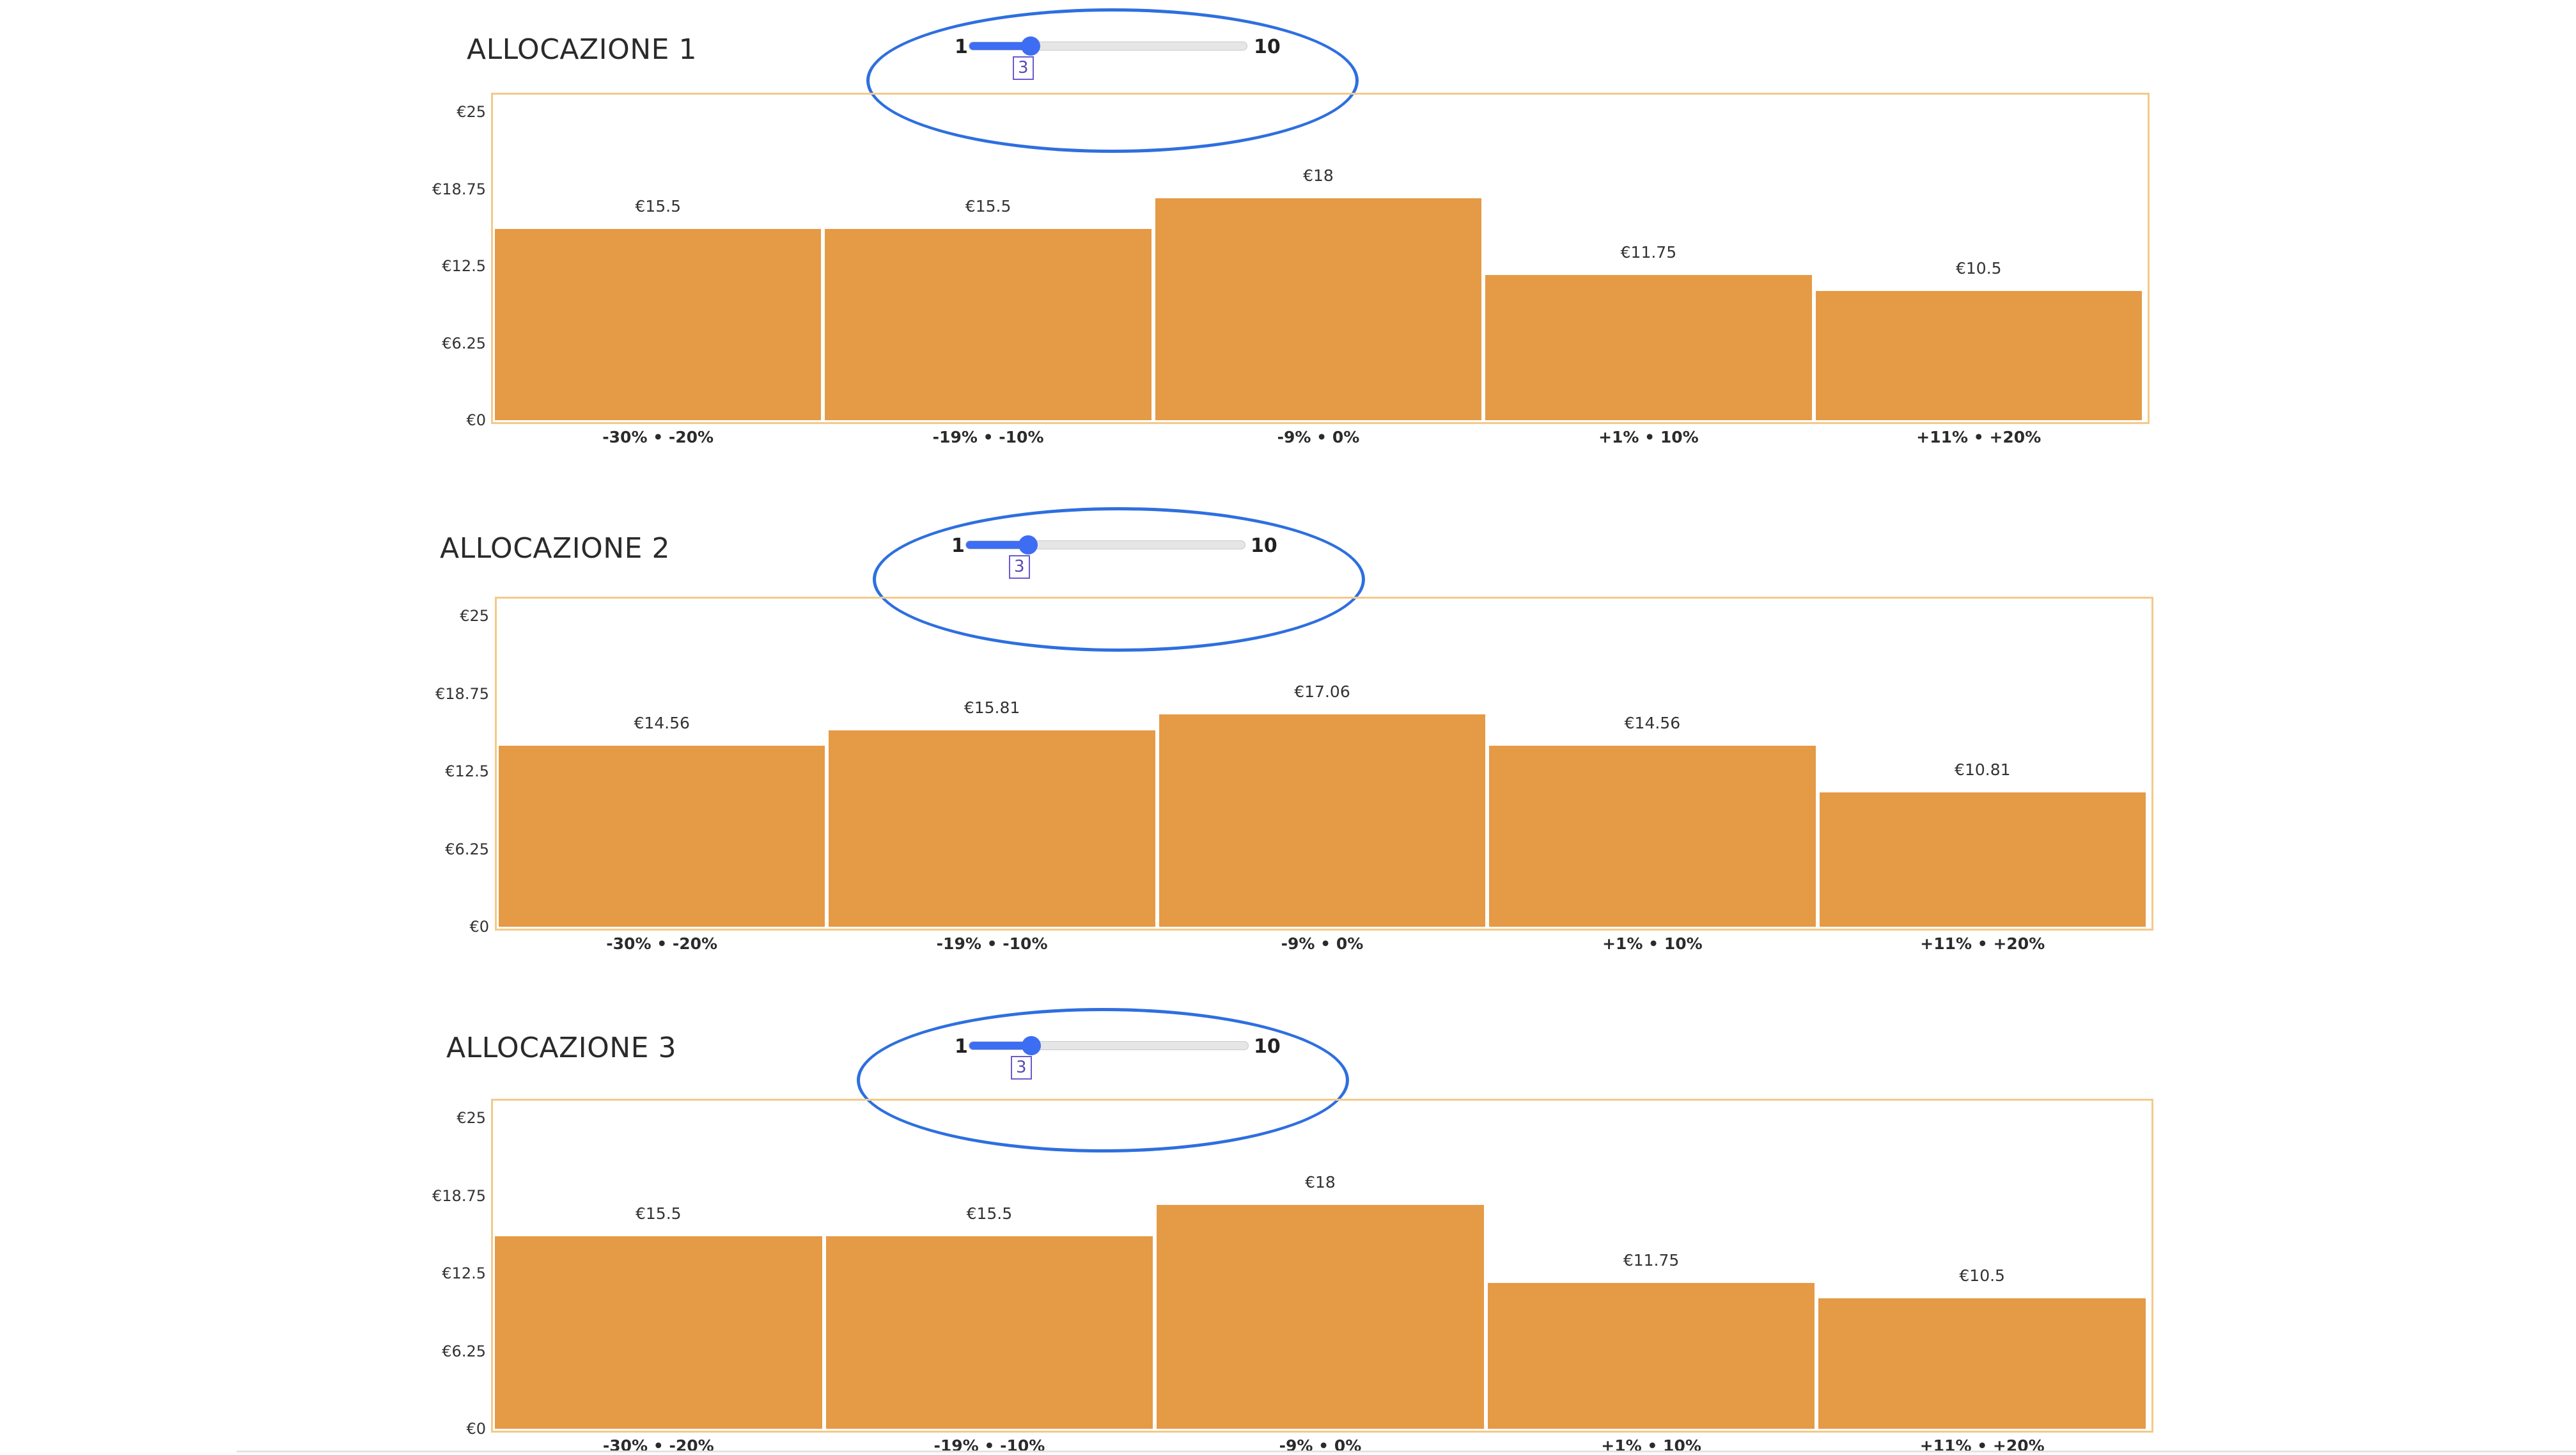  What do you see at coordinates (1406, 1451) in the screenshot?
I see `page-bottom-divider` at bounding box center [1406, 1451].